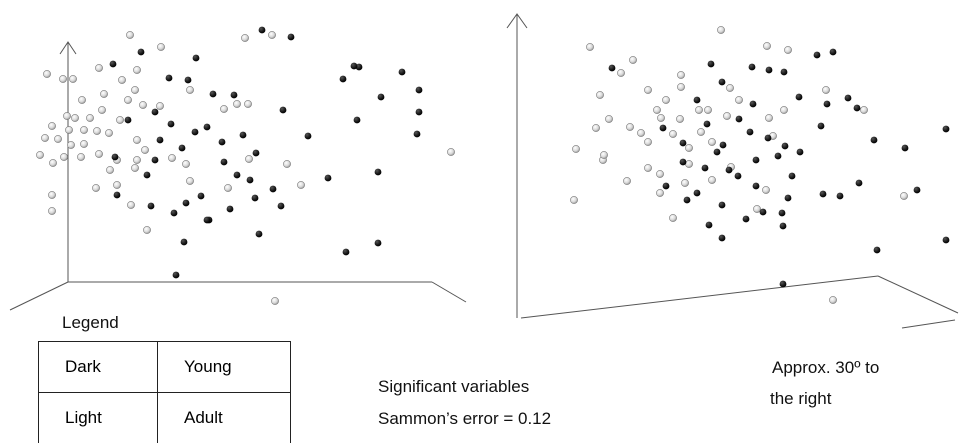 This screenshot has width=961, height=443. I want to click on legend-cell-light: Light, so click(98, 417).